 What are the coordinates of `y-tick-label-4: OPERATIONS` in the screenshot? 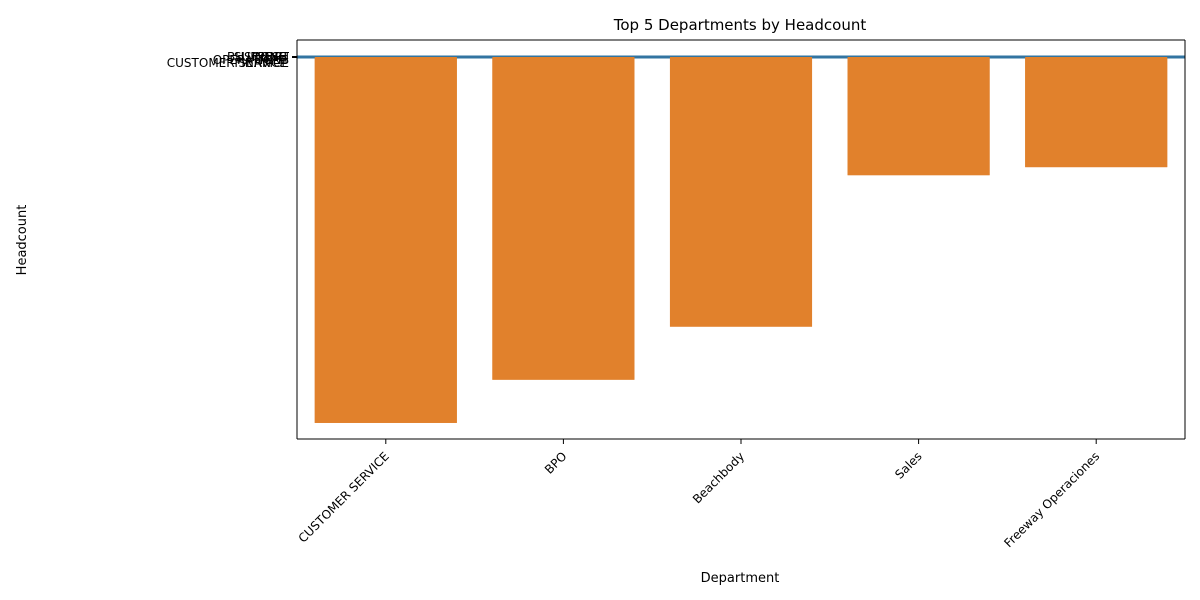 It's located at (251, 60).